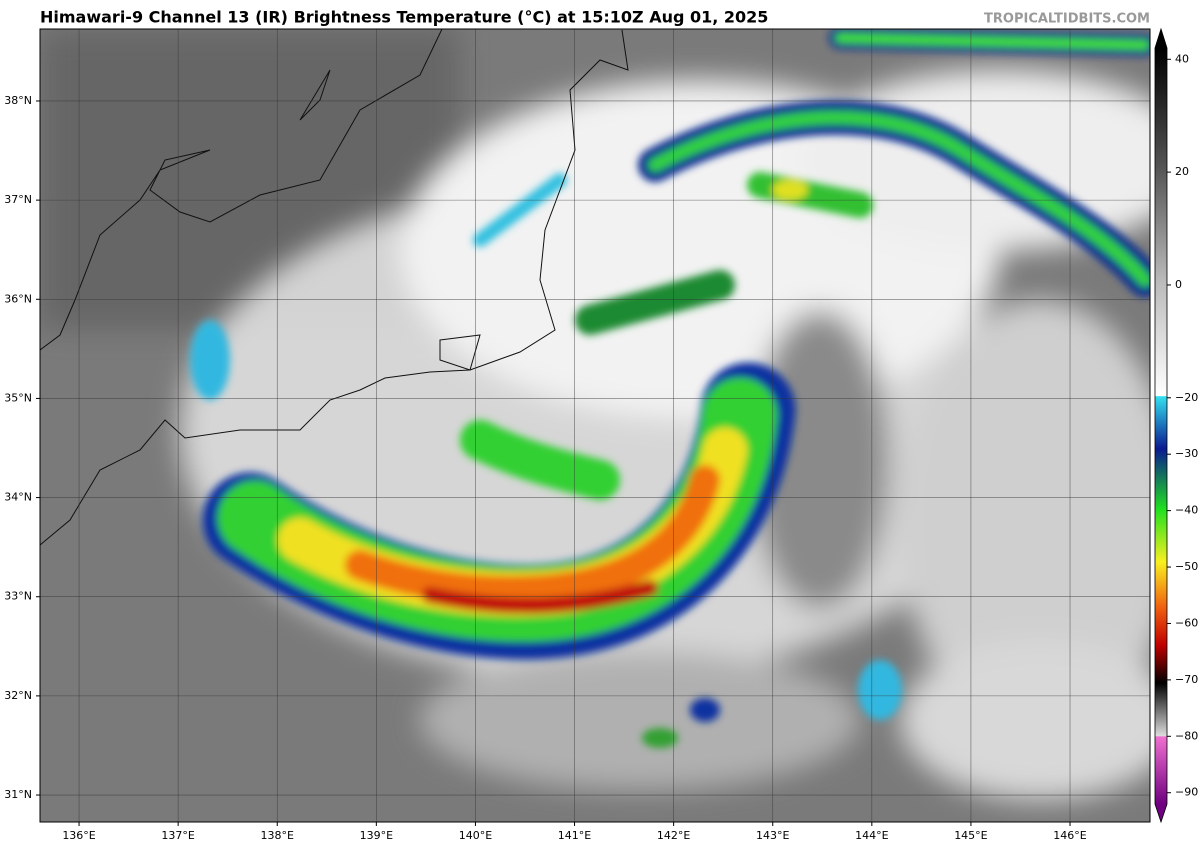  I want to click on colorbar-scale, so click(1161, 426).